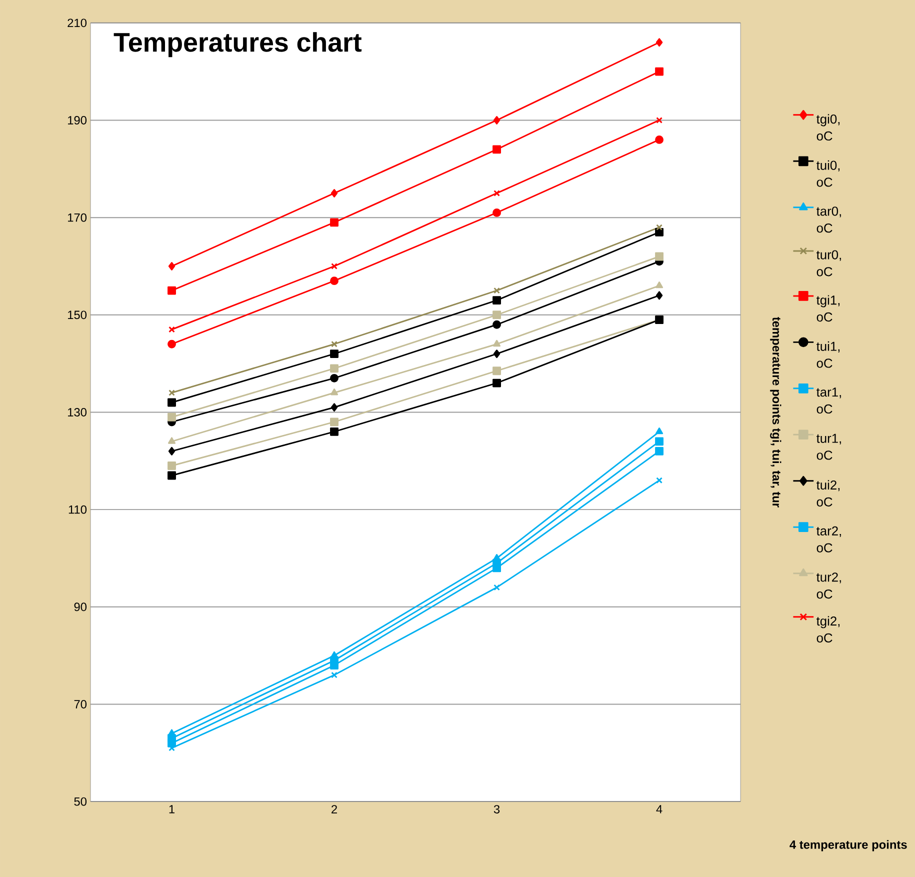  Describe the element at coordinates (848, 846) in the screenshot. I see `x-axis-title: 4 temperature points` at that location.